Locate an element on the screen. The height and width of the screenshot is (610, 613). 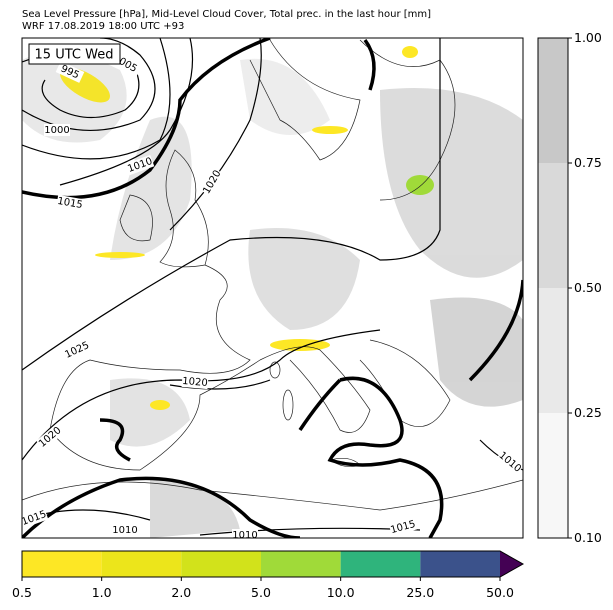
colorbar-tick-label: 1.0 is located at coordinates (102, 592).